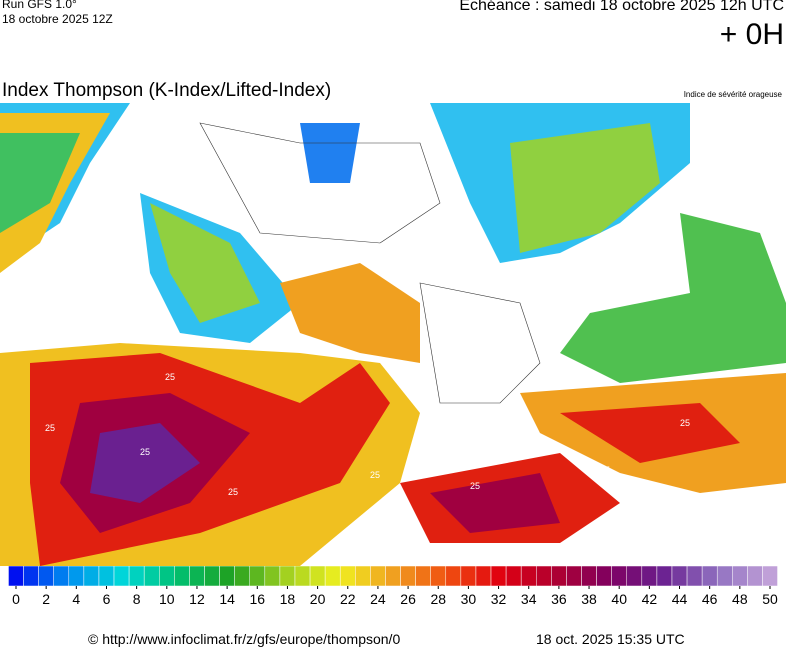 This screenshot has width=786, height=648. What do you see at coordinates (257, 599) in the screenshot?
I see `colorbar-tick-label: 16` at bounding box center [257, 599].